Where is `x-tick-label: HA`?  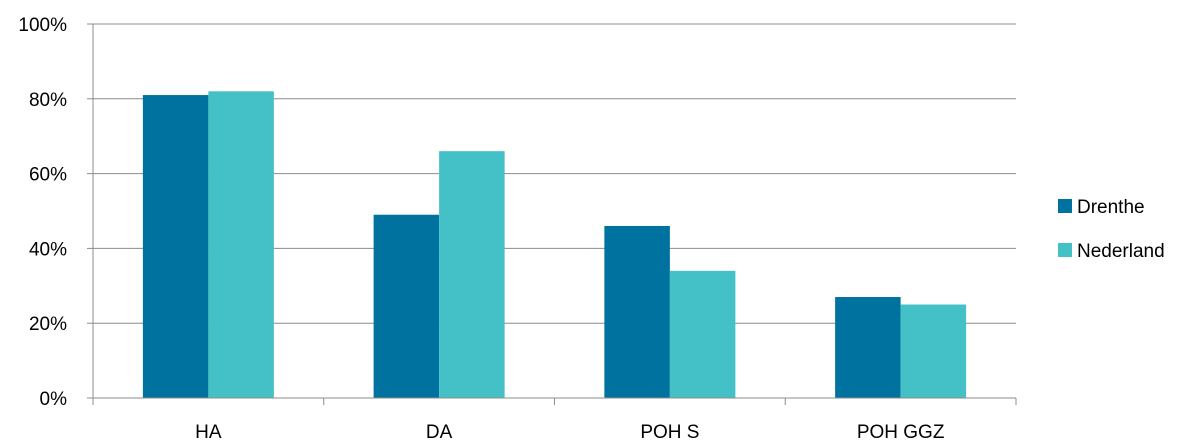 x-tick-label: HA is located at coordinates (208, 432).